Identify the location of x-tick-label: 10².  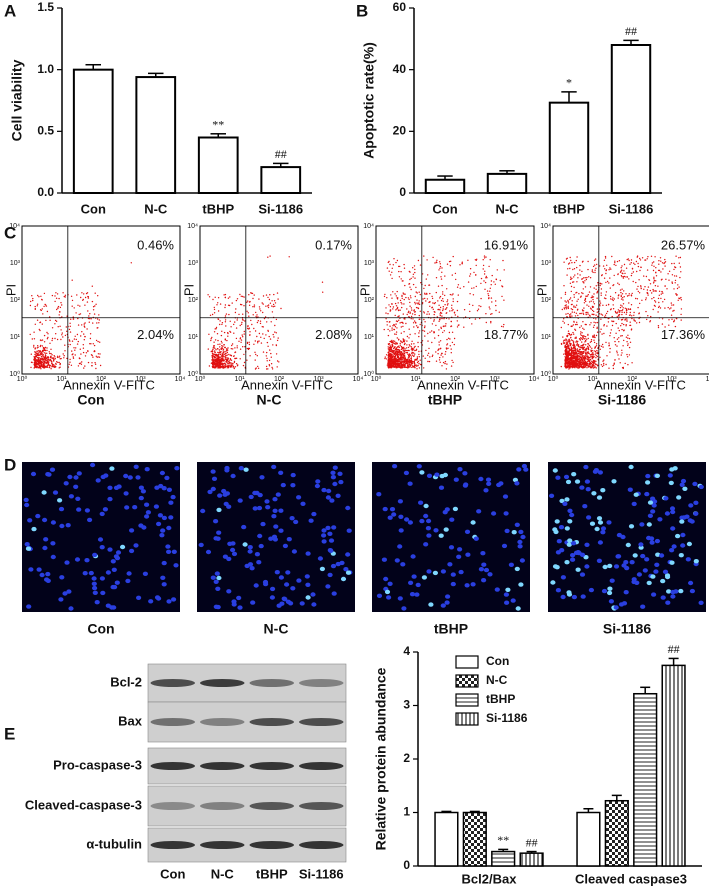
(279, 379).